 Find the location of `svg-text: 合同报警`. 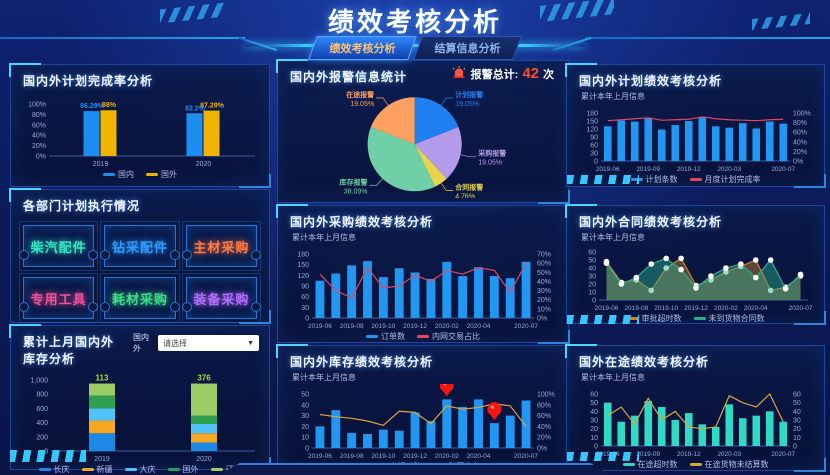

svg-text: 合同报警 is located at coordinates (468, 187).